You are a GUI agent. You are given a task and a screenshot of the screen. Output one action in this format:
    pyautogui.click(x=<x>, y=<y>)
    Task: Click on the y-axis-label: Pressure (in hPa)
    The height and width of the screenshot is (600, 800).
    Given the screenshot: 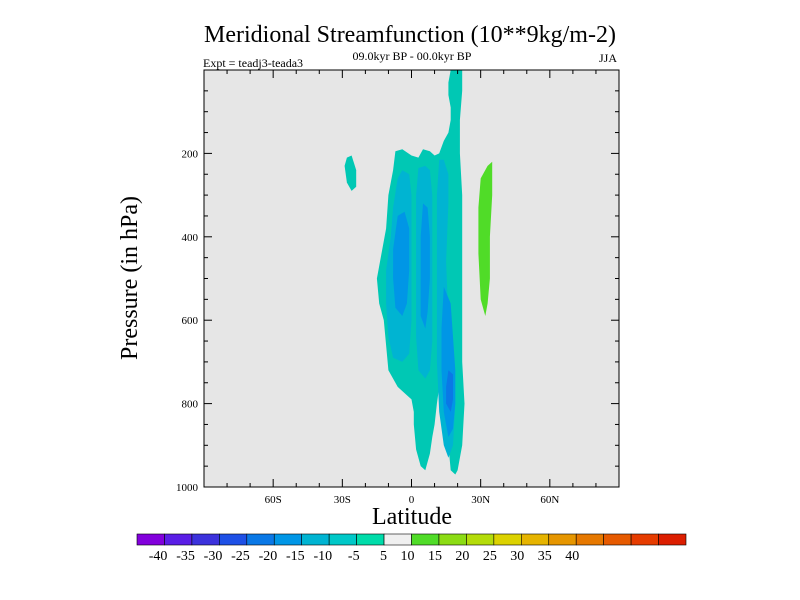 What is the action you would take?
    pyautogui.click(x=130, y=278)
    